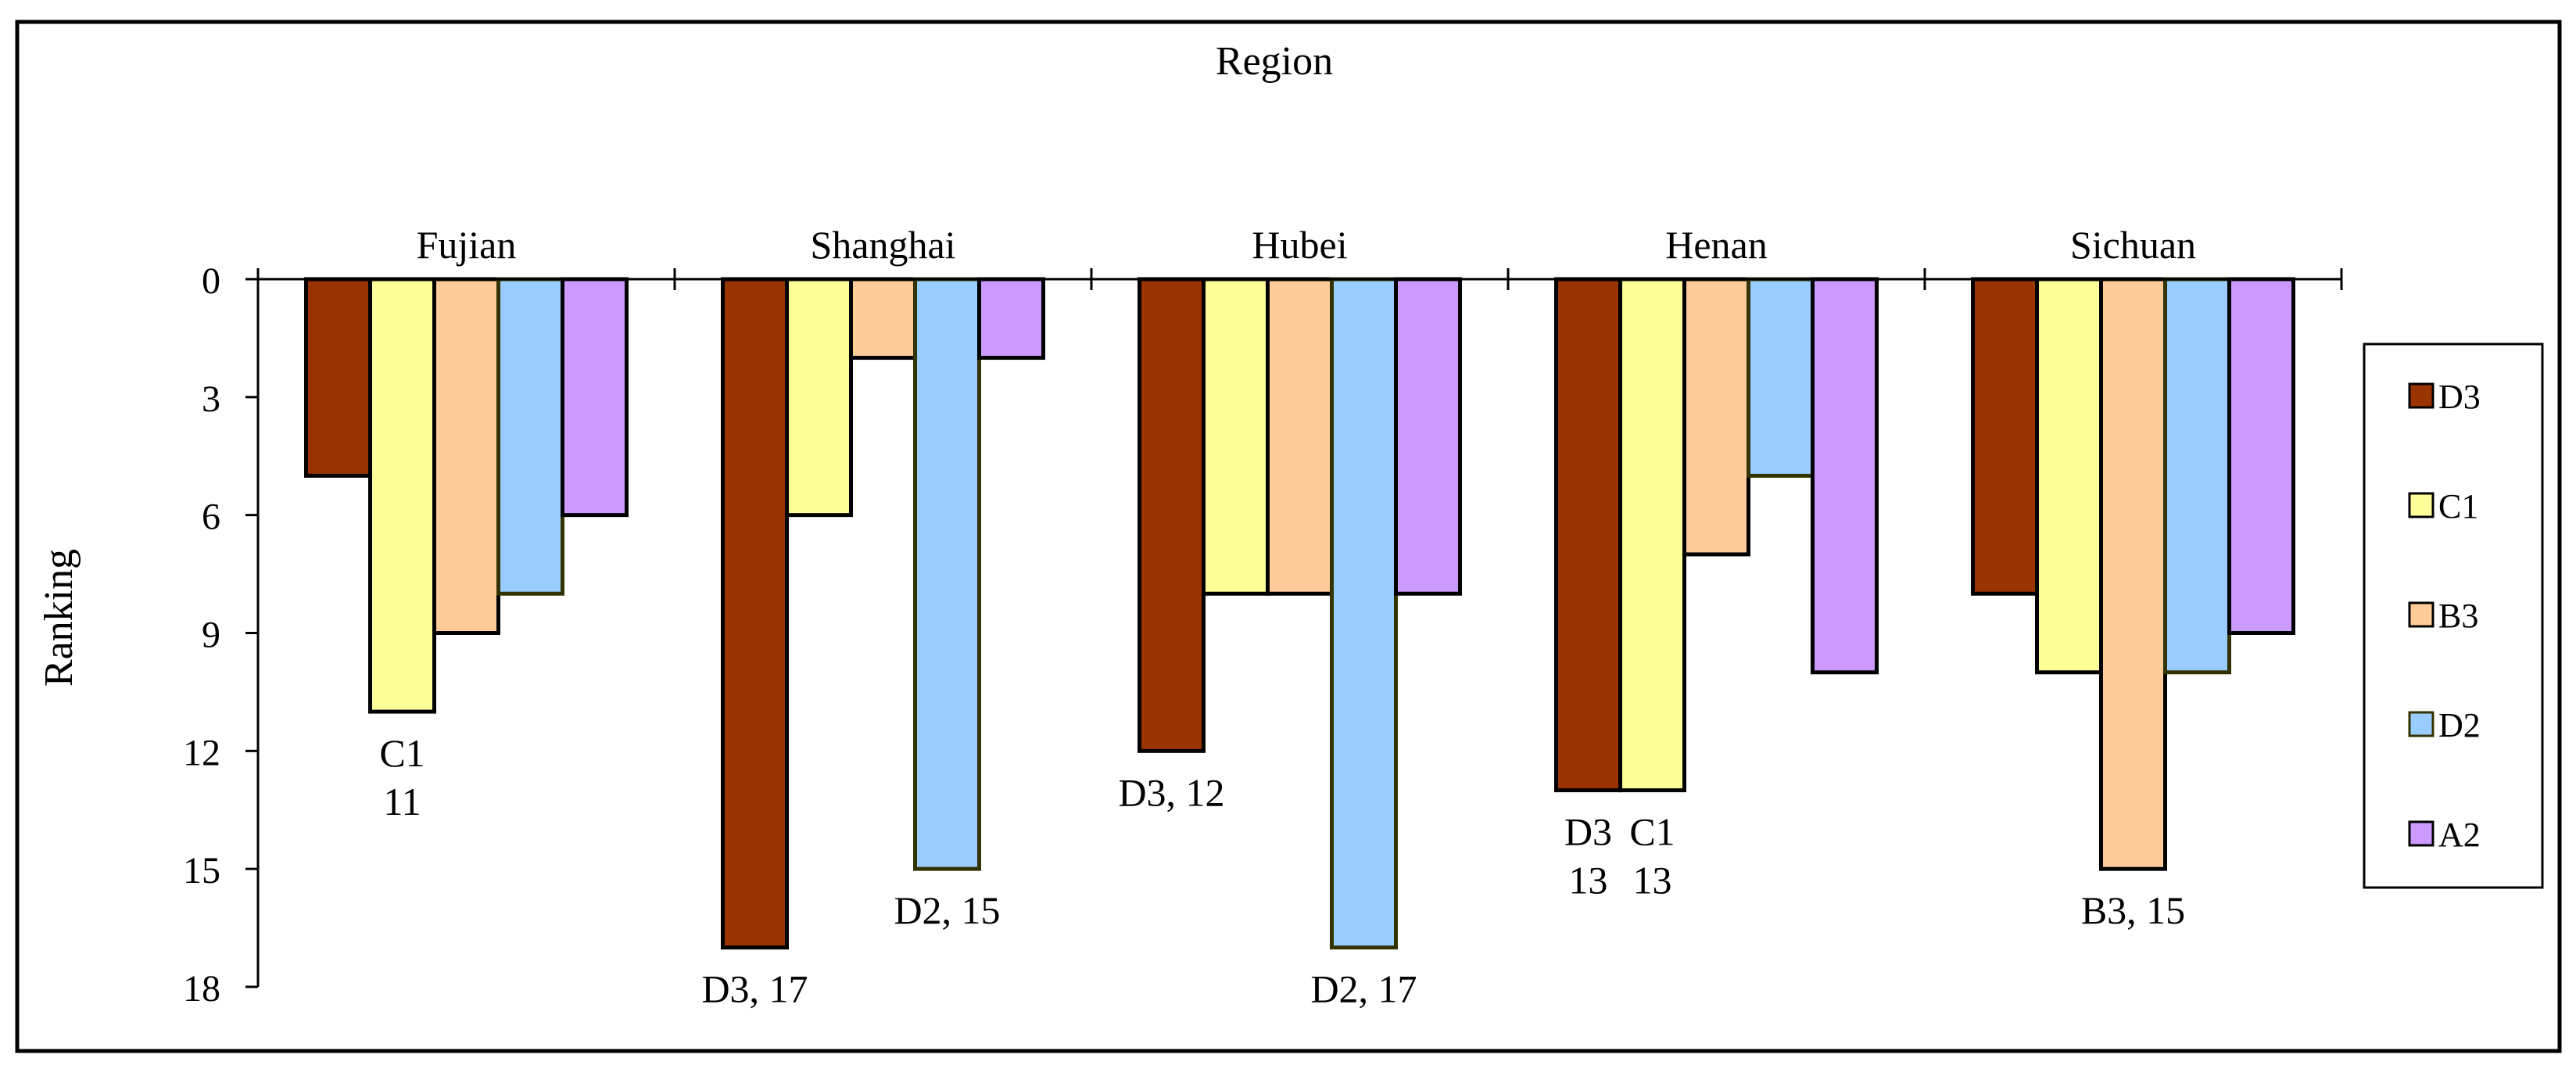  I want to click on category-label-henan: Henan, so click(1716, 245).